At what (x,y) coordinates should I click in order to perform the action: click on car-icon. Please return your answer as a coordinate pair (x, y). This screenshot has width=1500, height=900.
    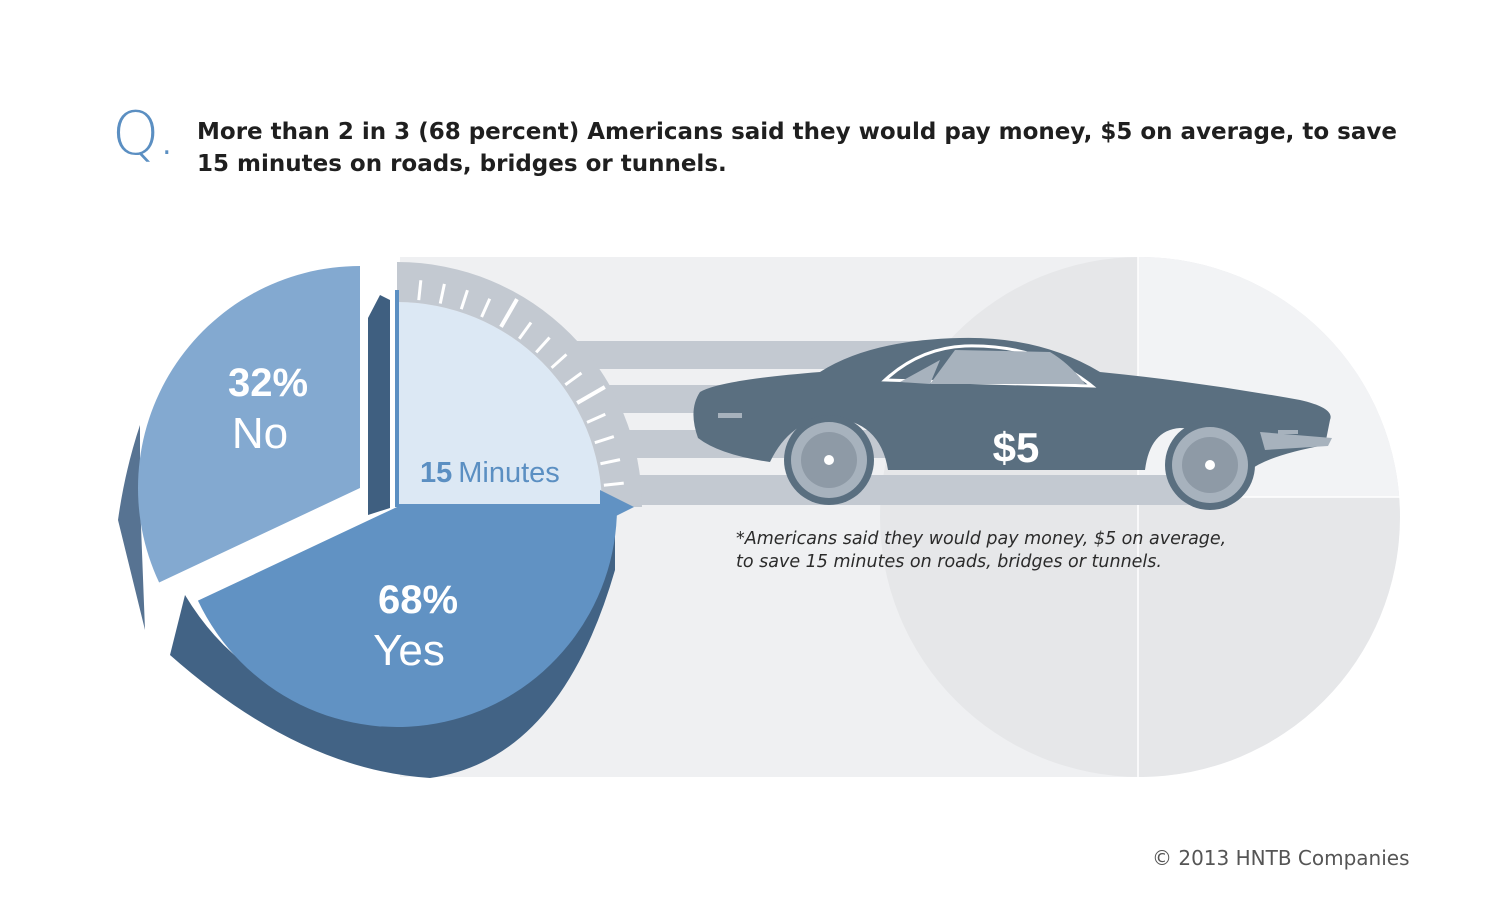
    Looking at the image, I should click on (1012, 423).